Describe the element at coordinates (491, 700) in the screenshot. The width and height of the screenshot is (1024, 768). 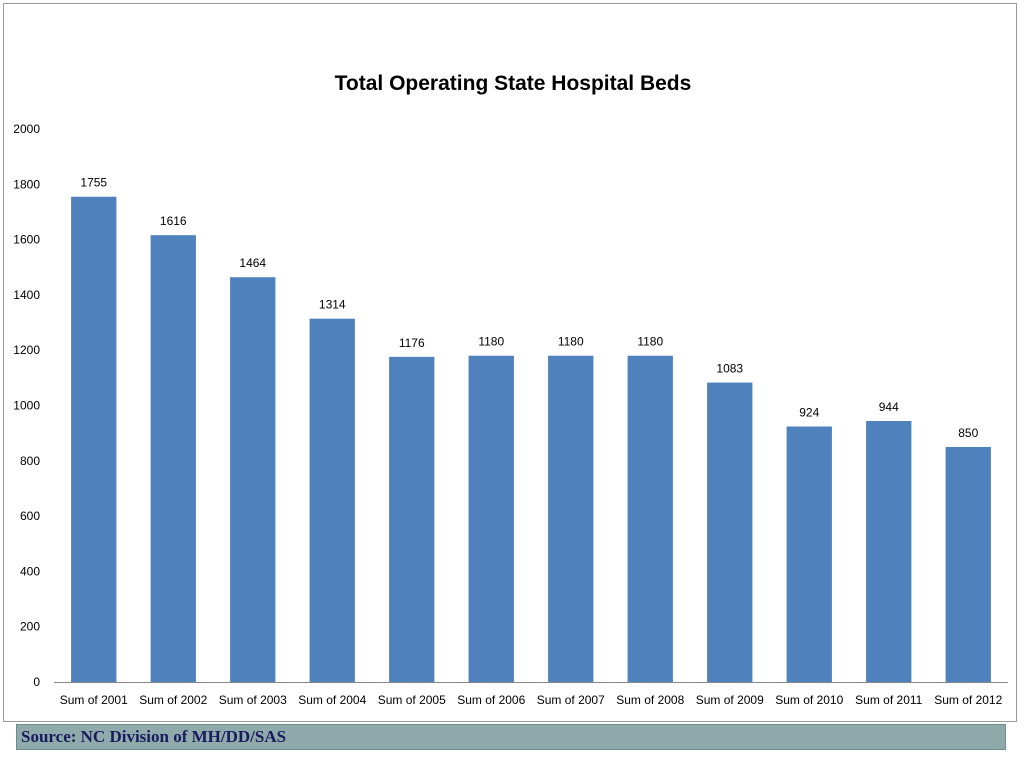
I see `x-tick-label: Sum of 2006` at that location.